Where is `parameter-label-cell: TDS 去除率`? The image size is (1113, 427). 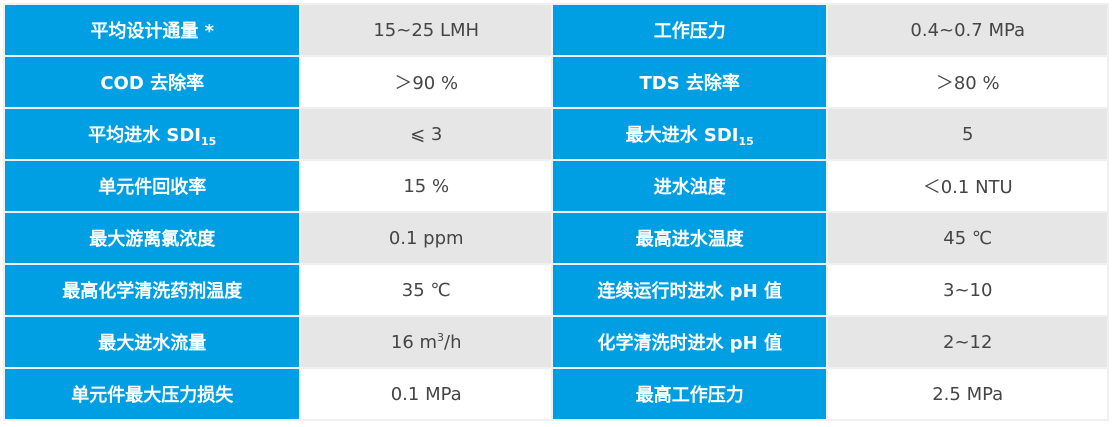
parameter-label-cell: TDS 去除率 is located at coordinates (689, 82).